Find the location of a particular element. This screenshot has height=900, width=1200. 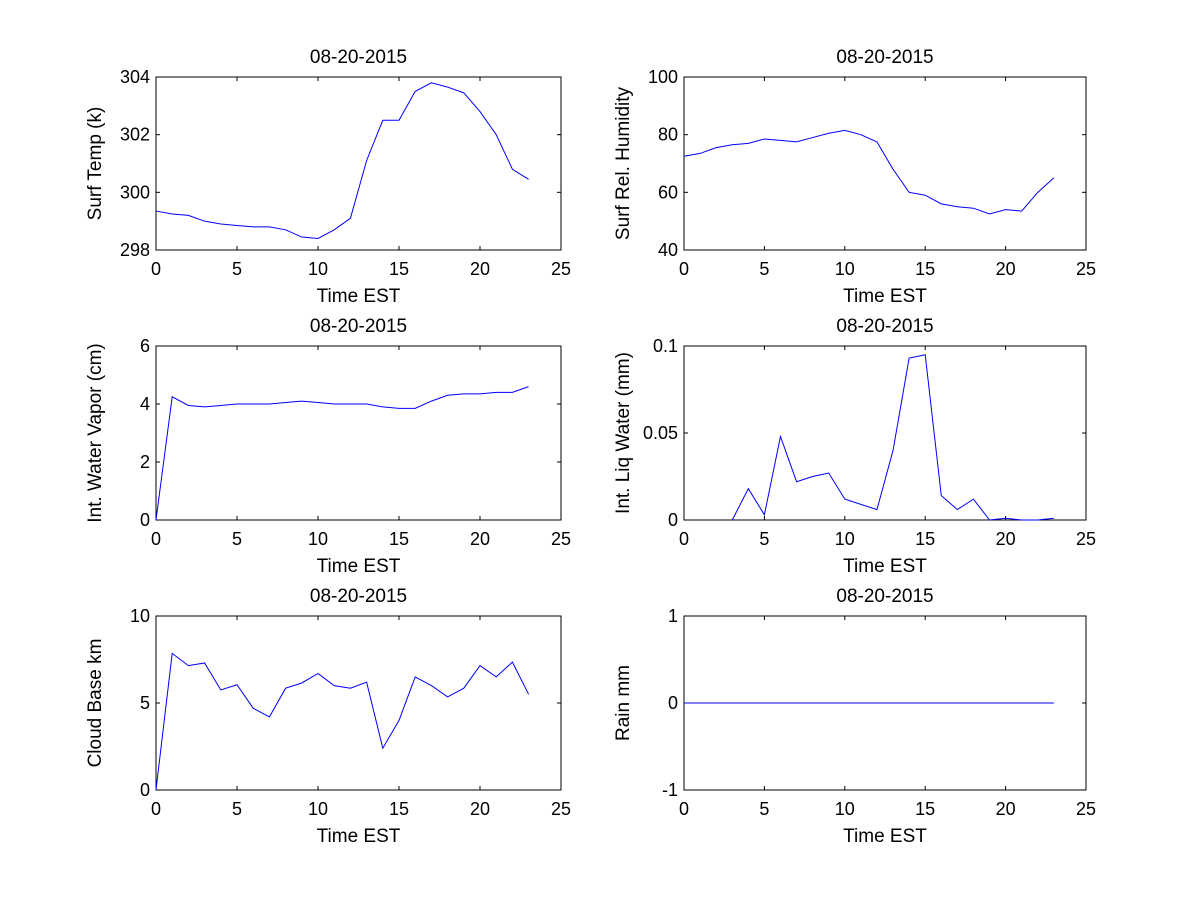

y-tick-label: 10 is located at coordinates (140, 616).